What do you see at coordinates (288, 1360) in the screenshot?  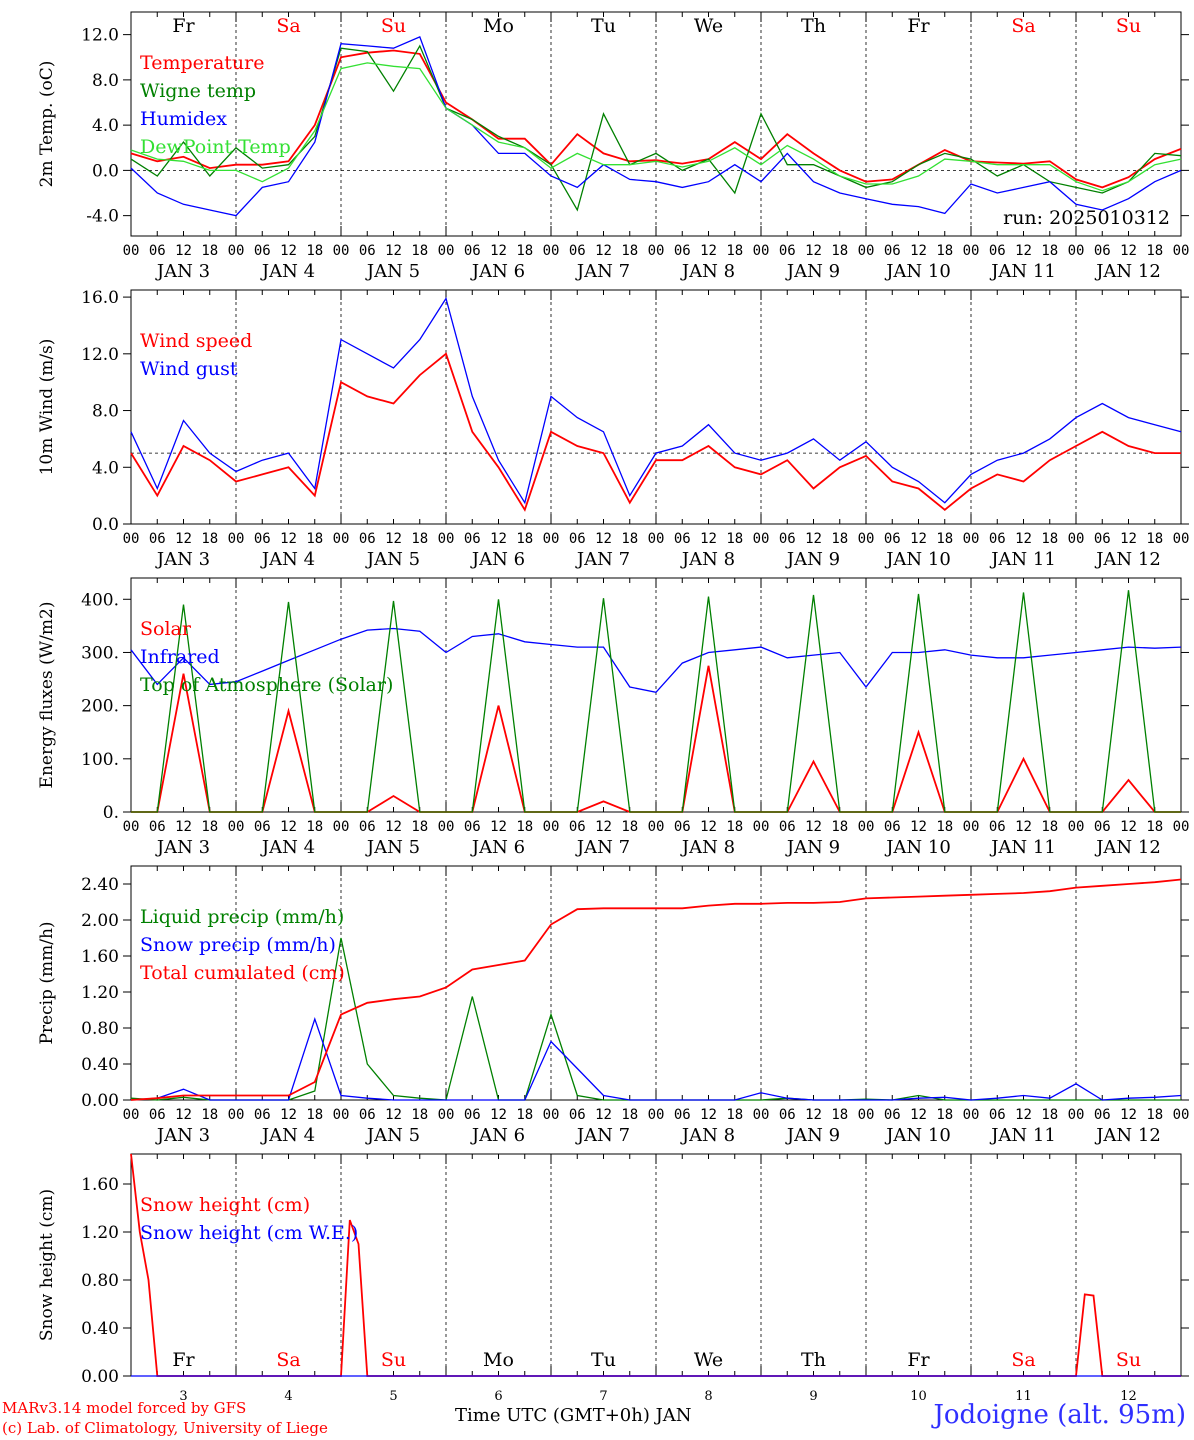 I see `weekday-label: Sa` at bounding box center [288, 1360].